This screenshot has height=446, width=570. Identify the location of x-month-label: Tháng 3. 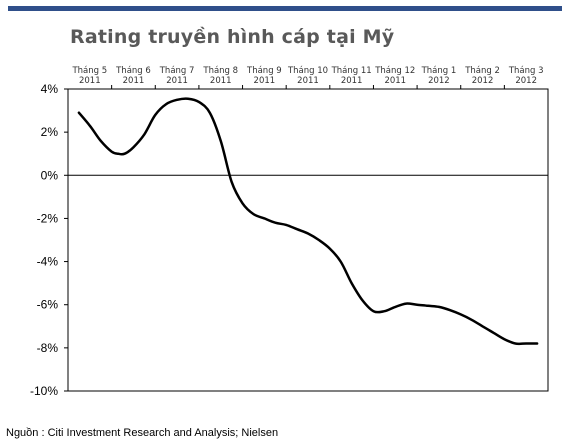
(526, 71).